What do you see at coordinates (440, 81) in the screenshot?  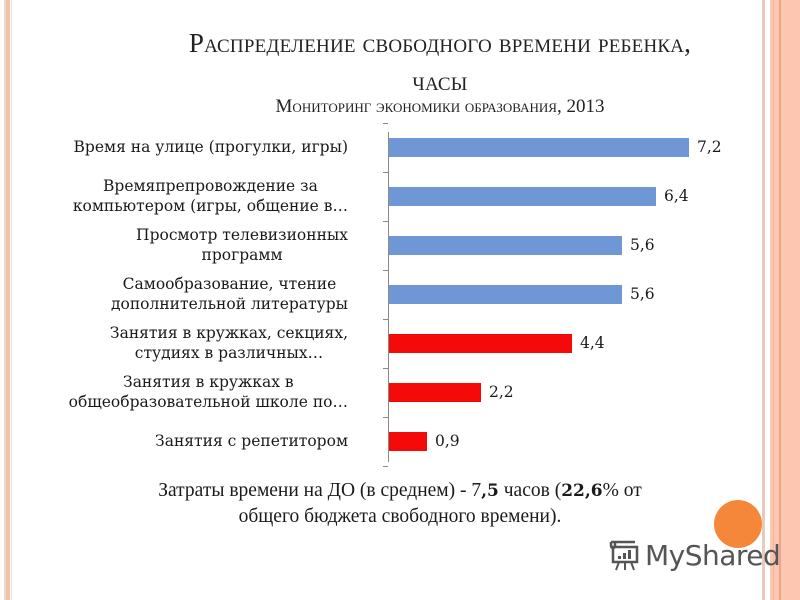 I see `title-line-2: часы` at bounding box center [440, 81].